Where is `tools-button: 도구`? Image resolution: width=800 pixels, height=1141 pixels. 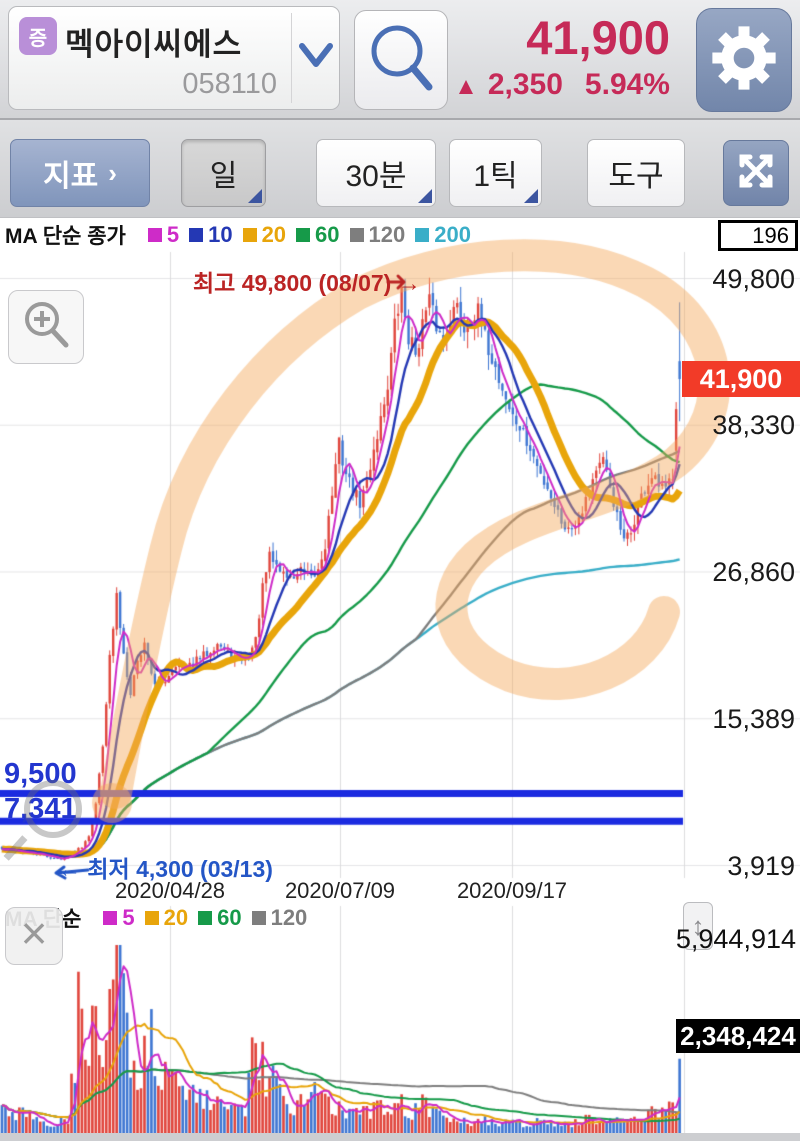
tools-button: 도구 is located at coordinates (636, 173).